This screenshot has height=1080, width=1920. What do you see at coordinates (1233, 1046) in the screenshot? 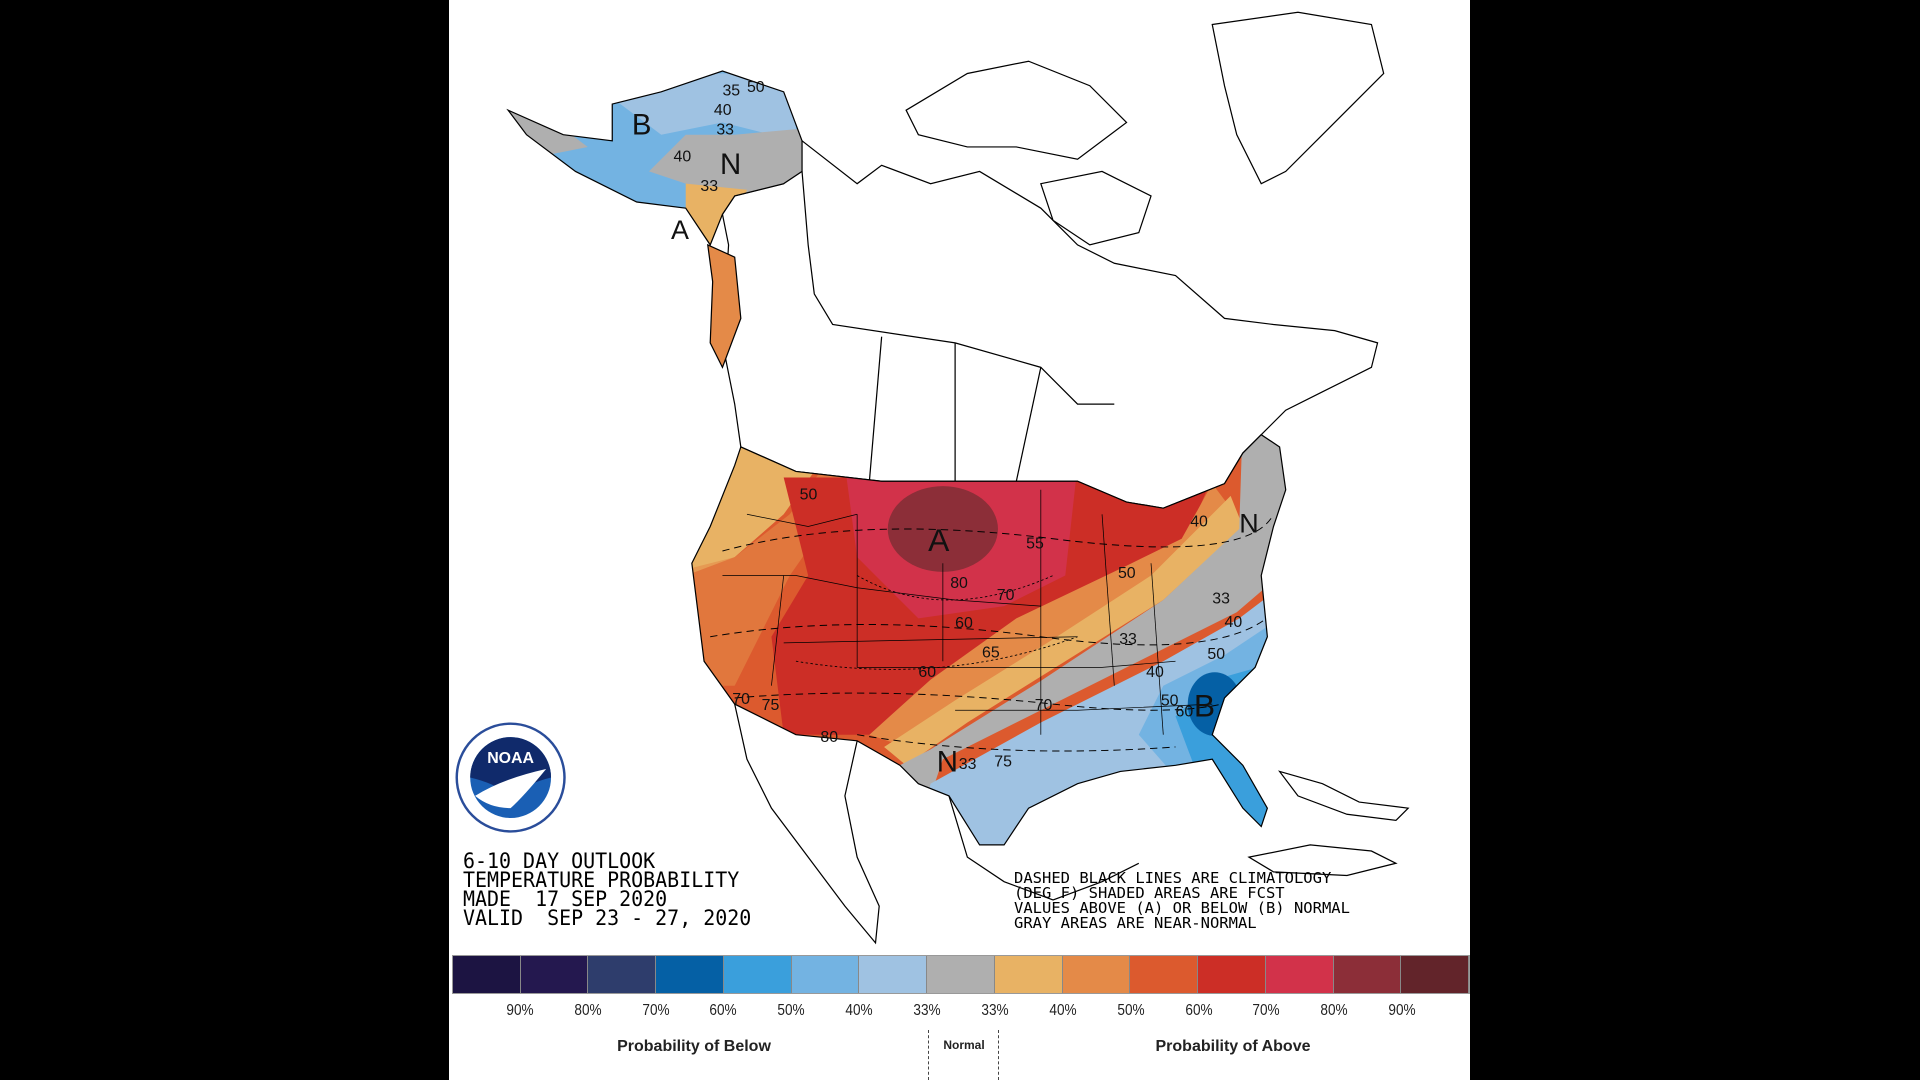
I see `above-caption: Probability of Above` at bounding box center [1233, 1046].